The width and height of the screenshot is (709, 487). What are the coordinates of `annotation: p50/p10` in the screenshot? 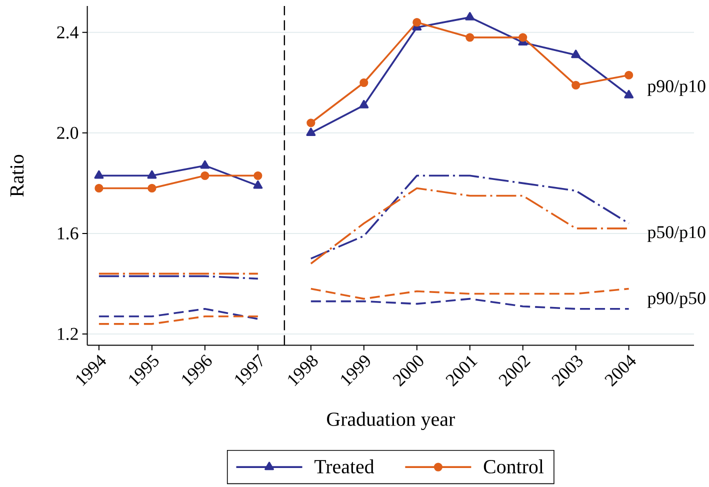 It's located at (676, 234).